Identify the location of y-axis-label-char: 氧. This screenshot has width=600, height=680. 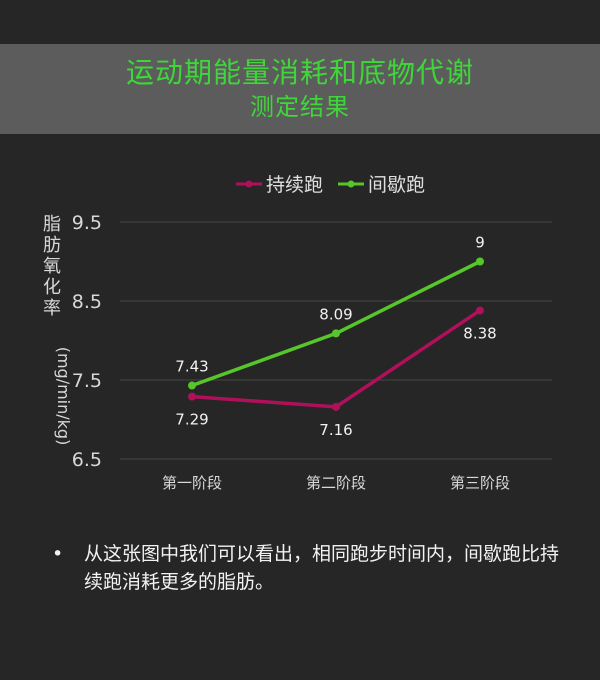
(52, 266).